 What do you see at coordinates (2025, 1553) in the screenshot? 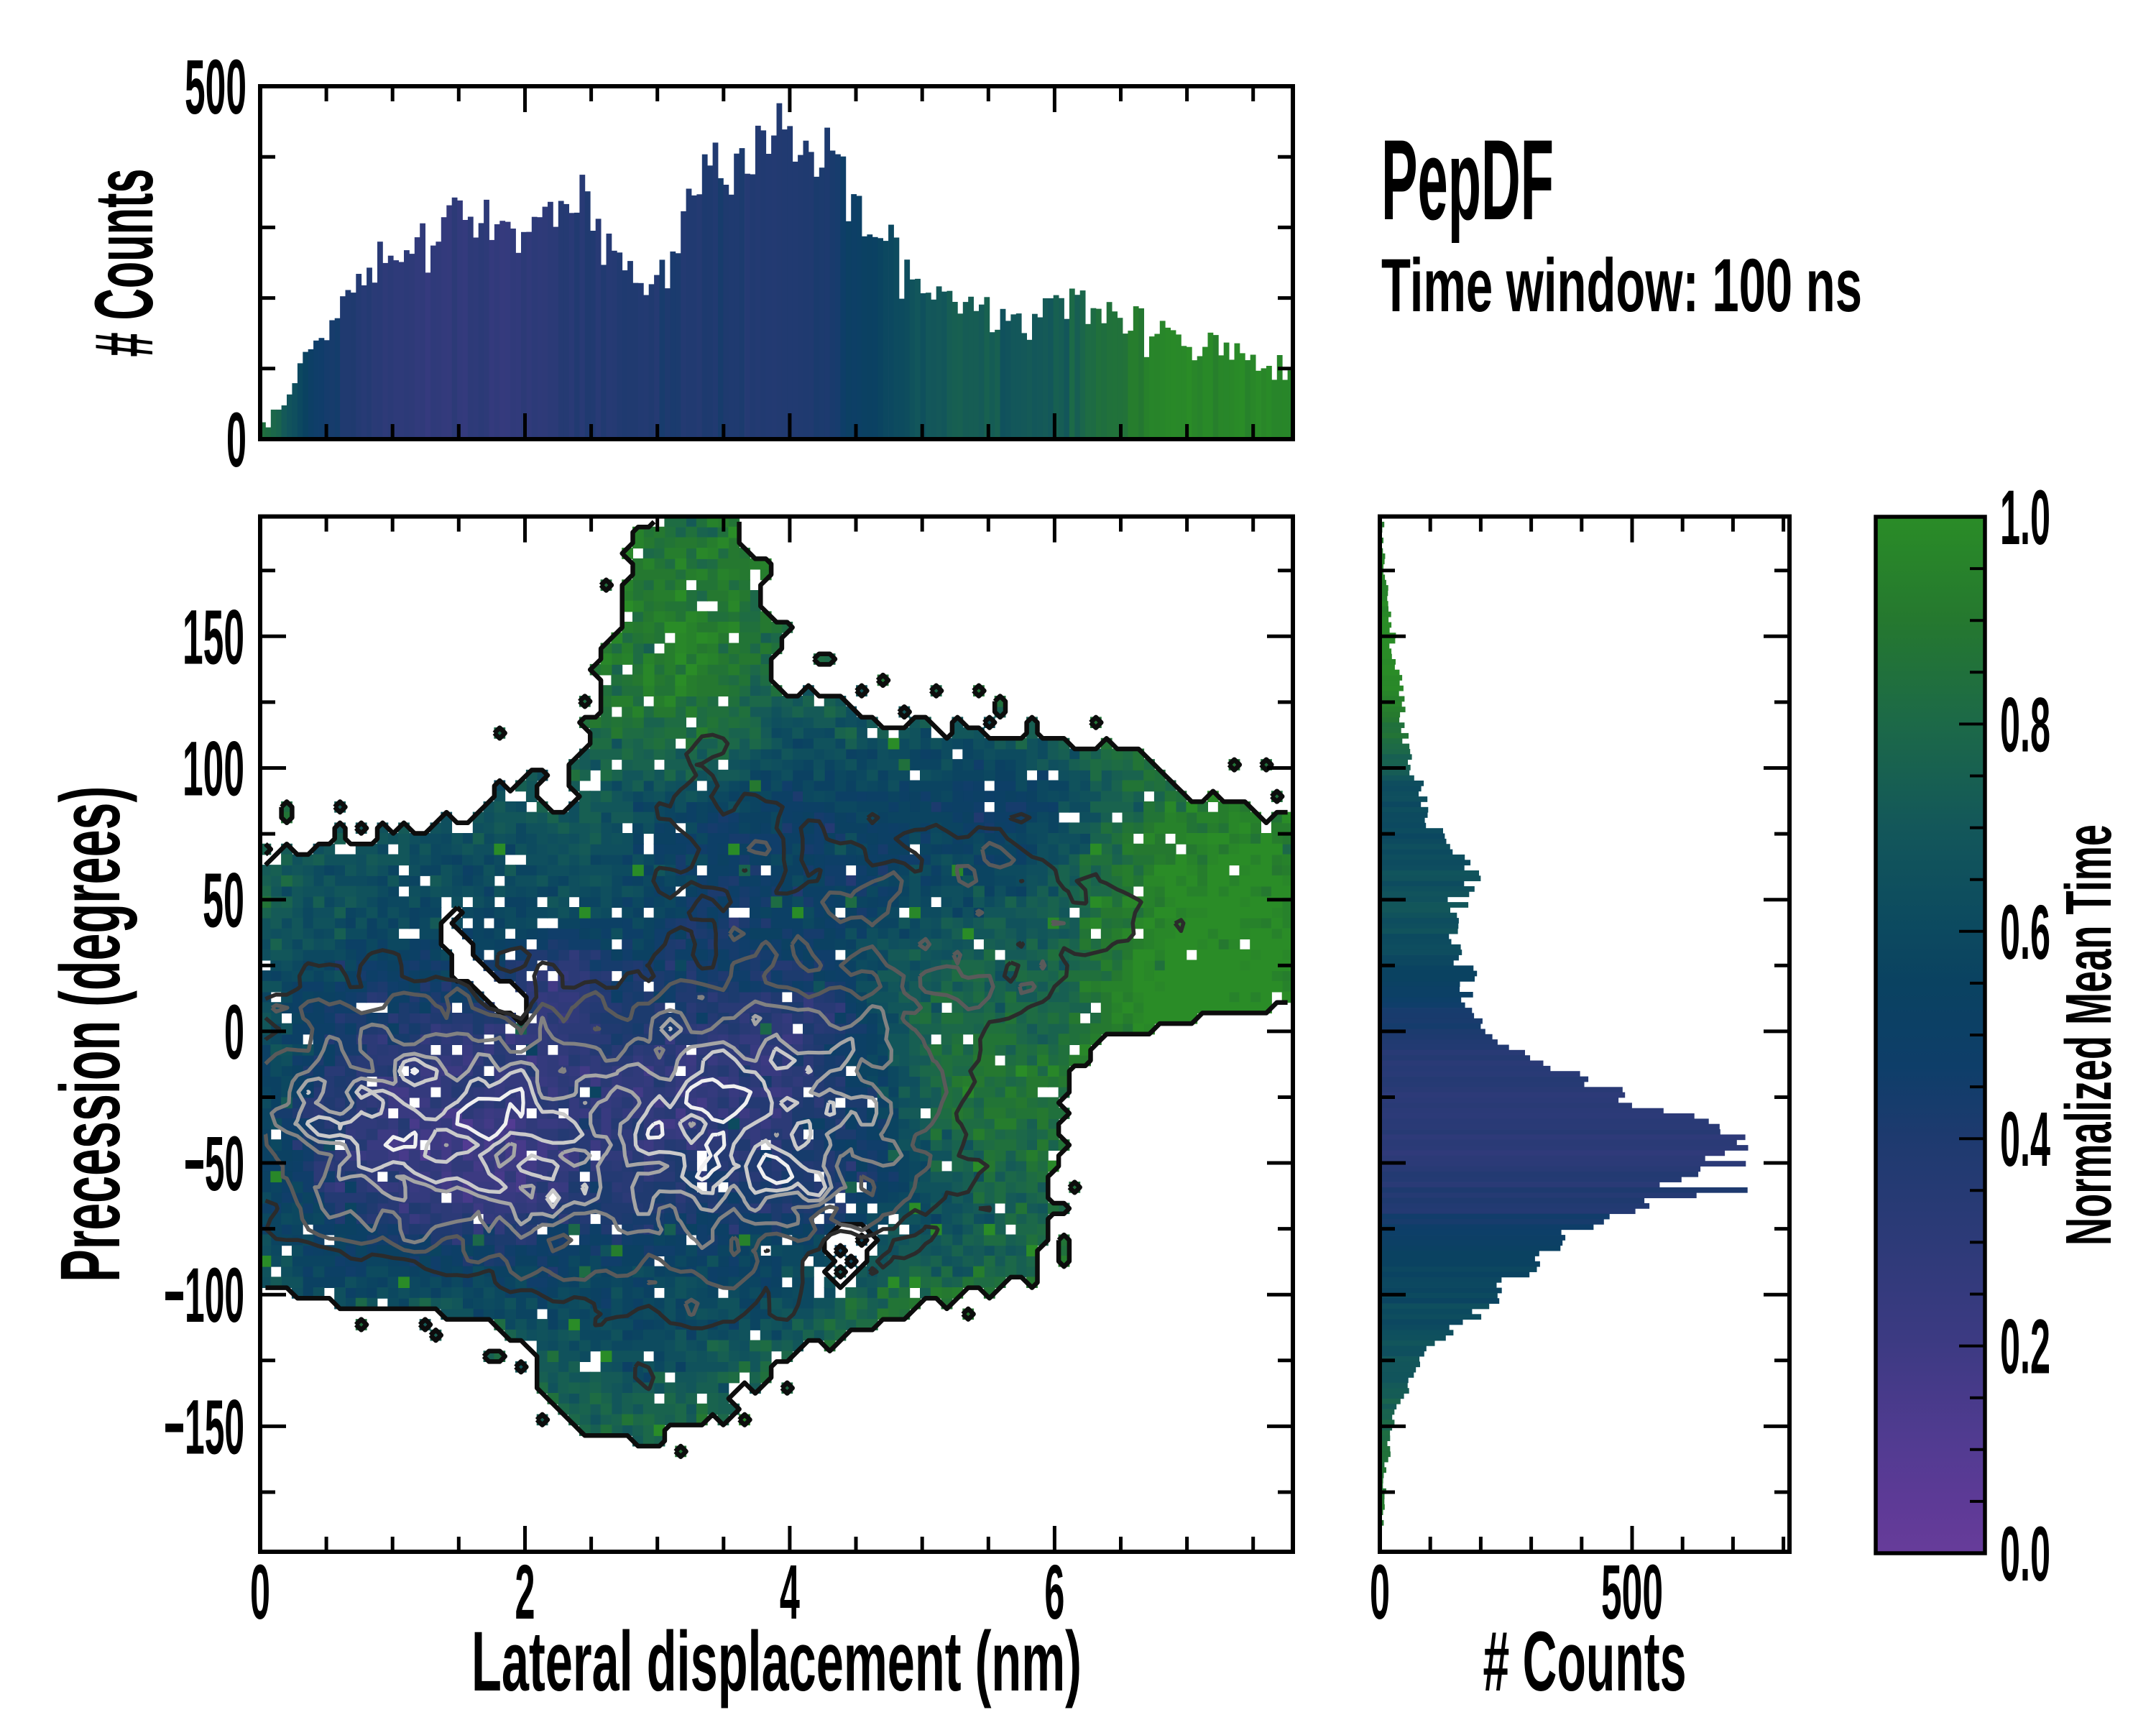
I see `svg-text: 0.0` at bounding box center [2025, 1553].